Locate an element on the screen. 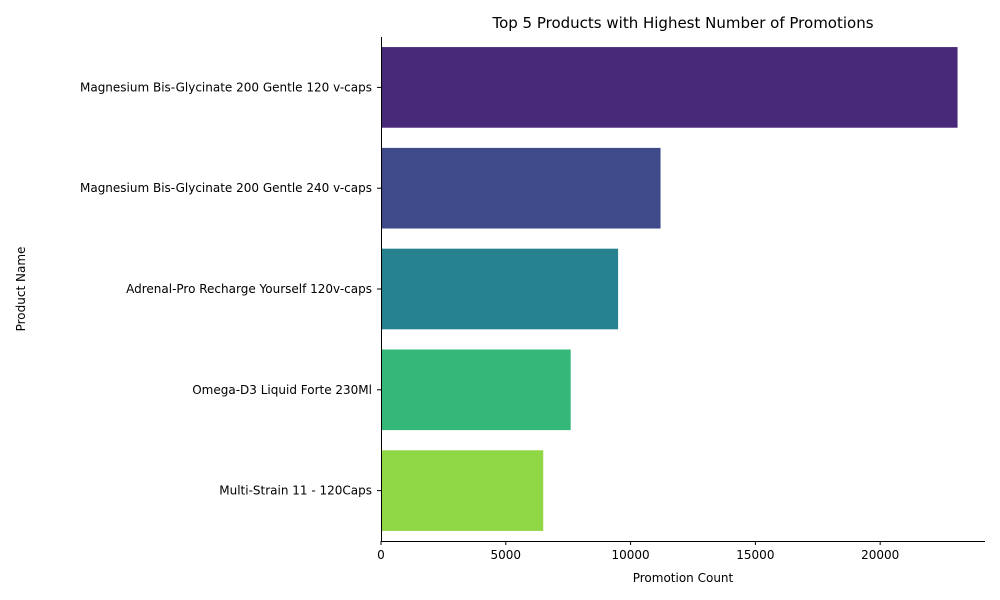 Image resolution: width=1000 pixels, height=600 pixels. y-axis-label: Product Name is located at coordinates (21, 289).